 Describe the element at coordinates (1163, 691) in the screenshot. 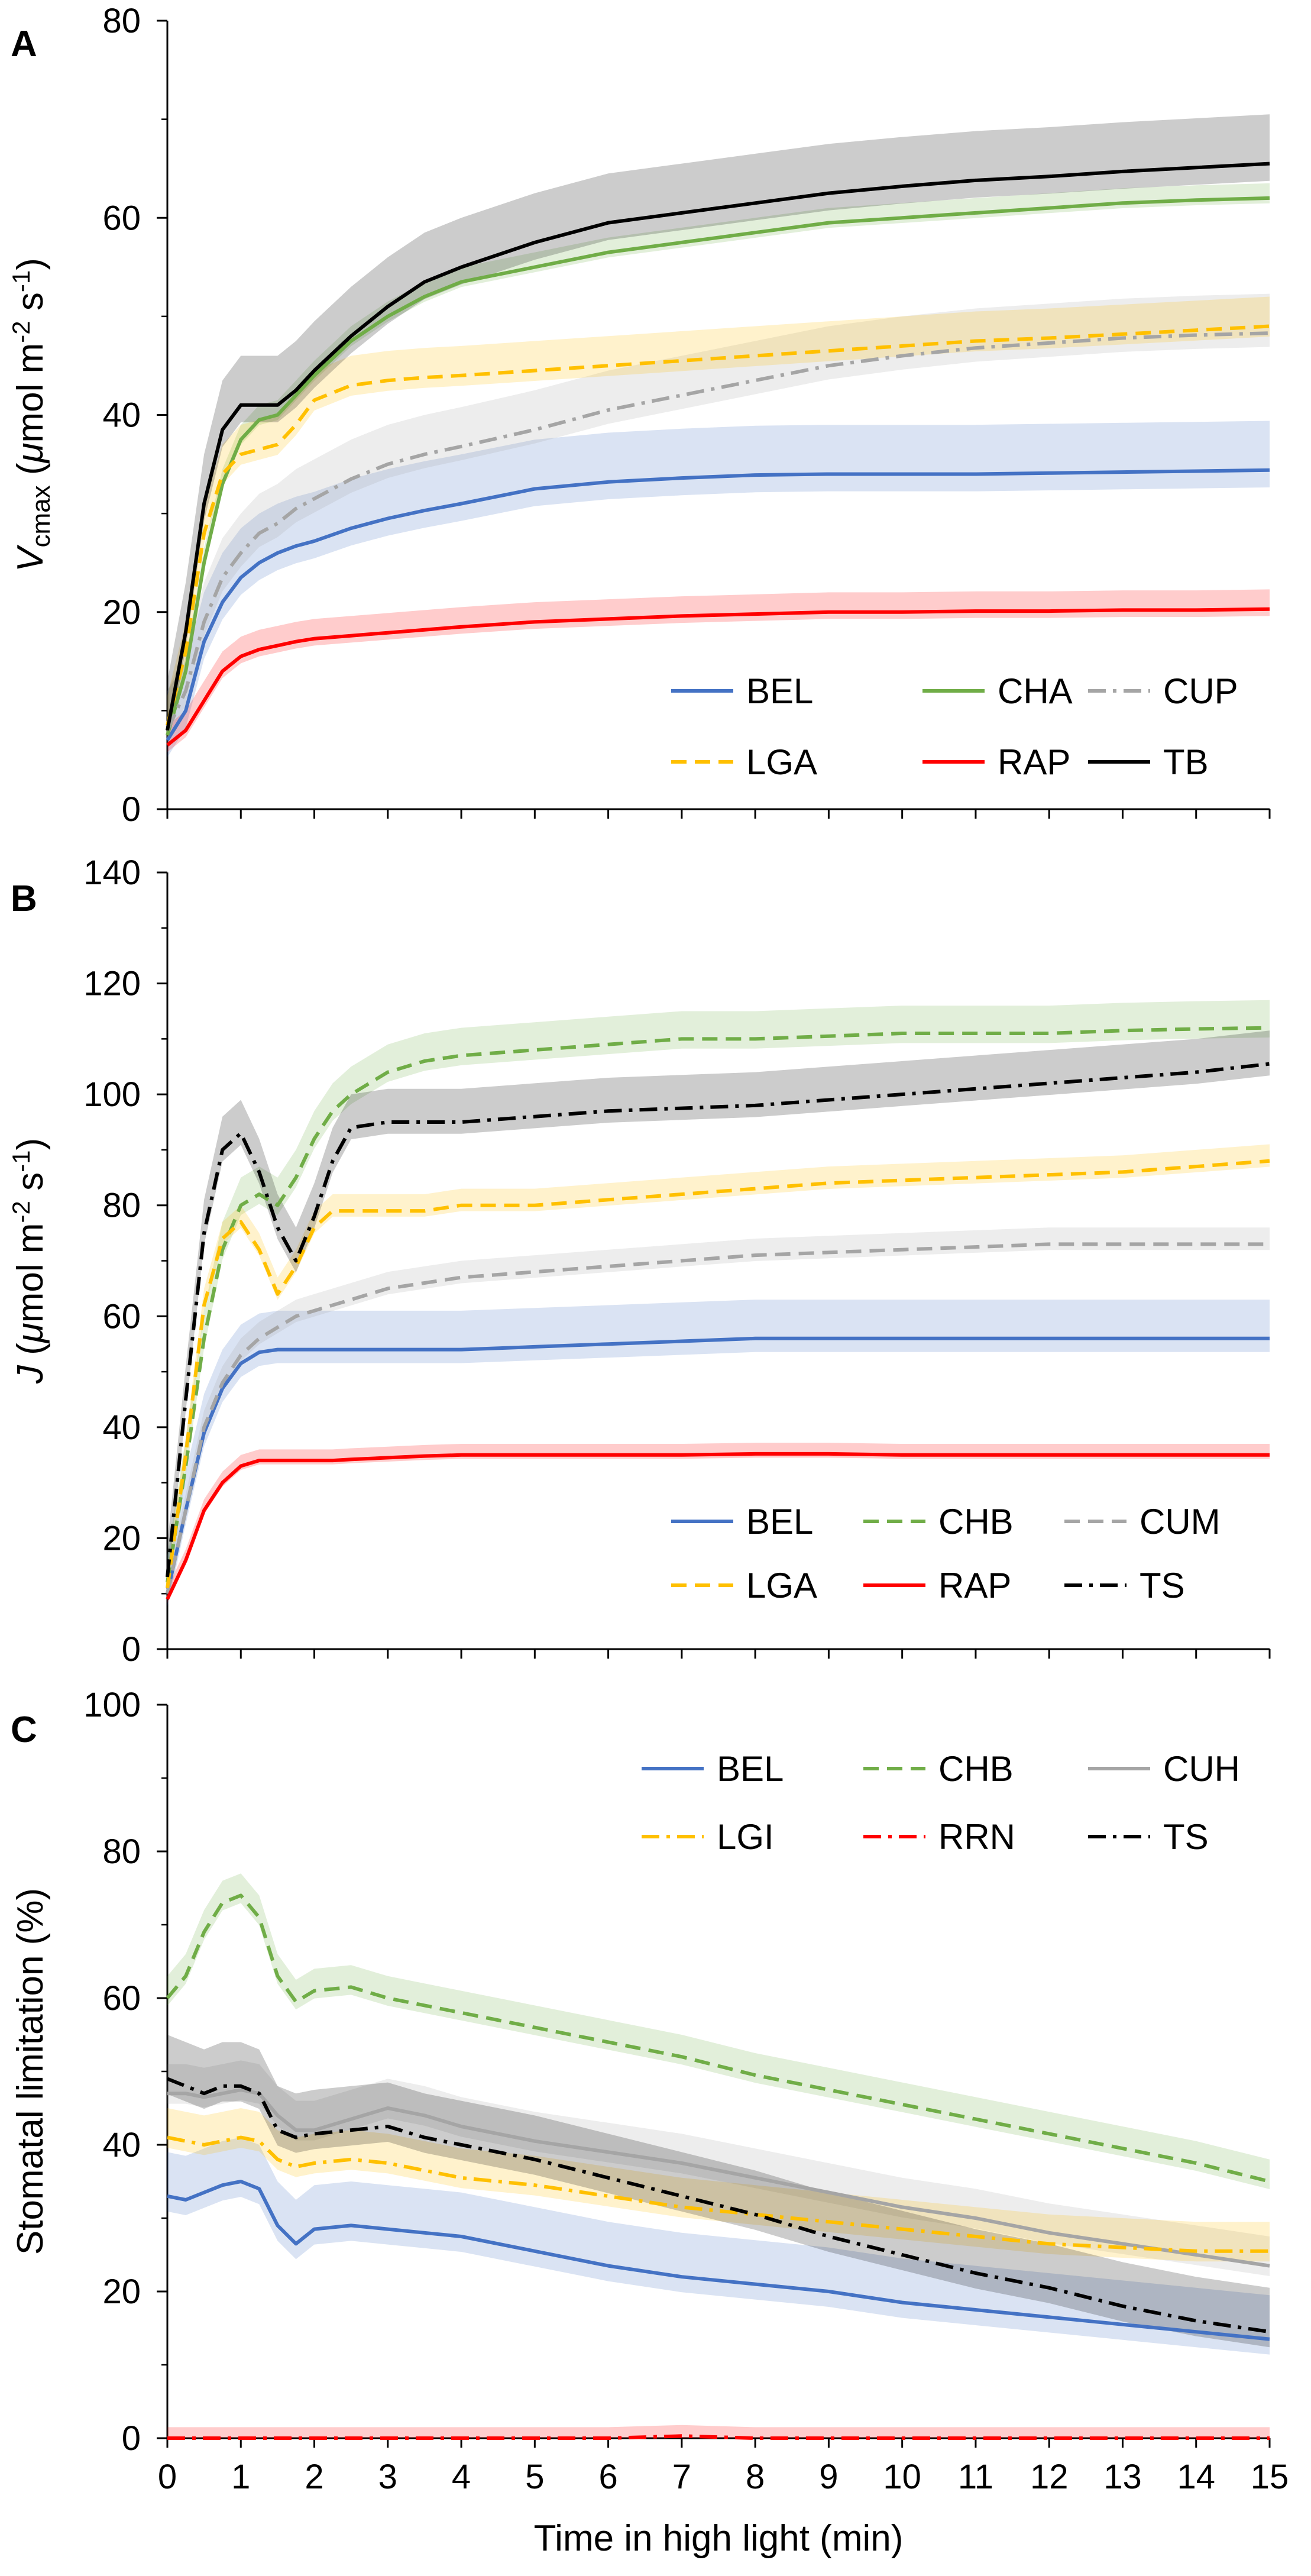

I see `legend-item-cup: CUP` at that location.